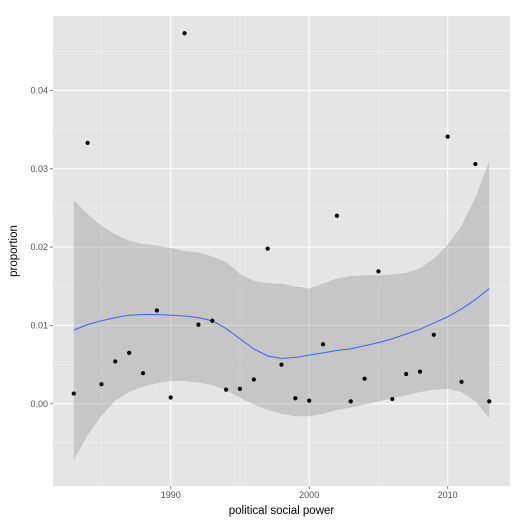  Describe the element at coordinates (281, 323) in the screenshot. I see `smooth-line` at that location.